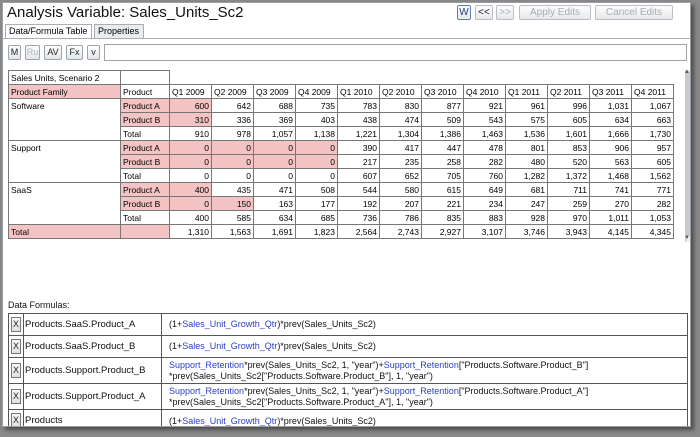 The image size is (700, 437). What do you see at coordinates (484, 147) in the screenshot?
I see `data-cell: 478` at bounding box center [484, 147].